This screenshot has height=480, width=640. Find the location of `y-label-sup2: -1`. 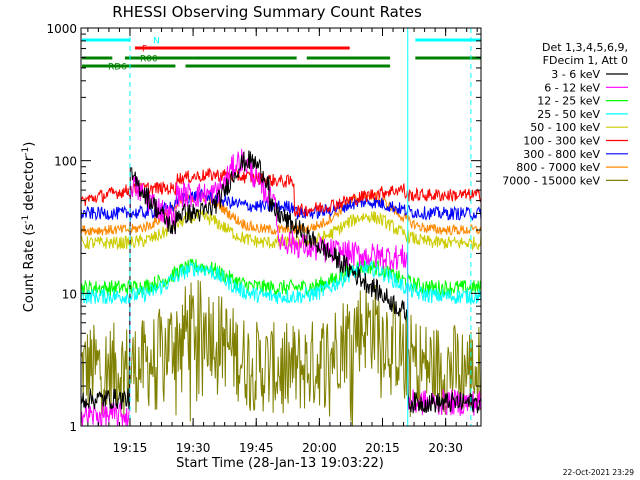

y-label-sup2: -1 is located at coordinates (26, 151).